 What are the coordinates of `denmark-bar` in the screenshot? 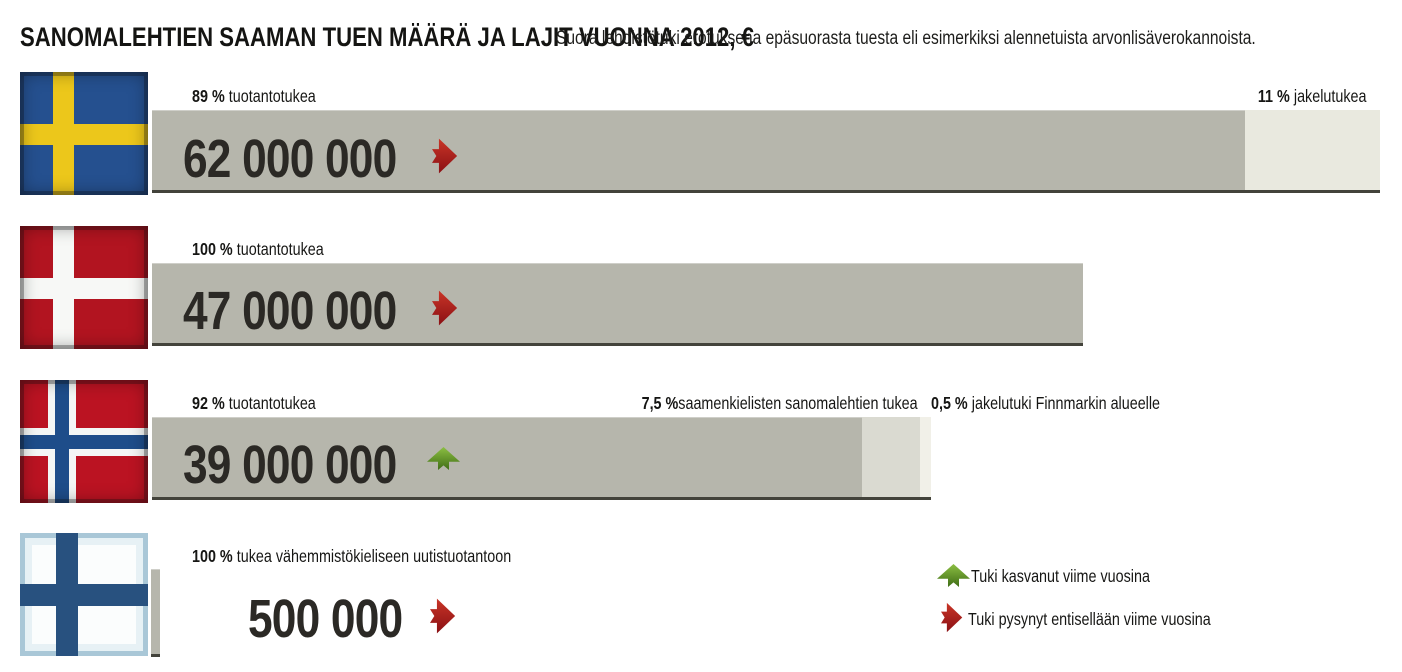 It's located at (617, 304).